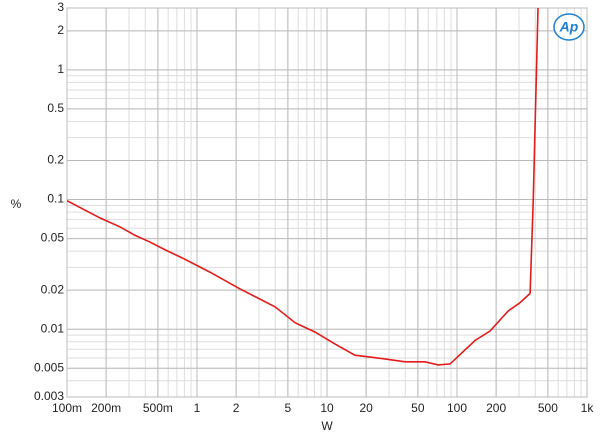  What do you see at coordinates (60, 7) in the screenshot?
I see `y-tick-label: 3` at bounding box center [60, 7].